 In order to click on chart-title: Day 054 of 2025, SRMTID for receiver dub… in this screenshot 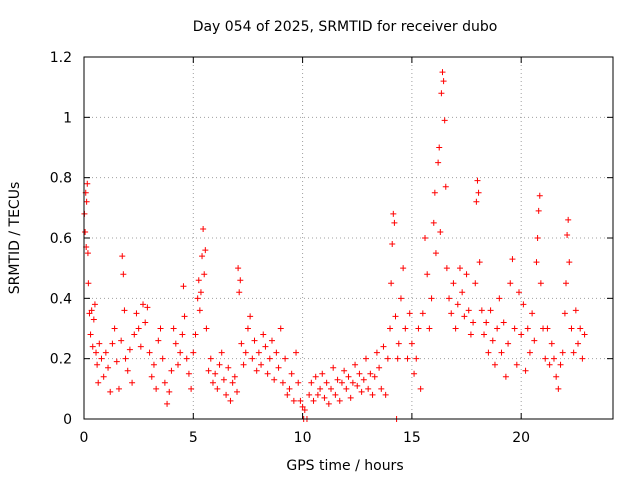, I will do `click(345, 27)`.